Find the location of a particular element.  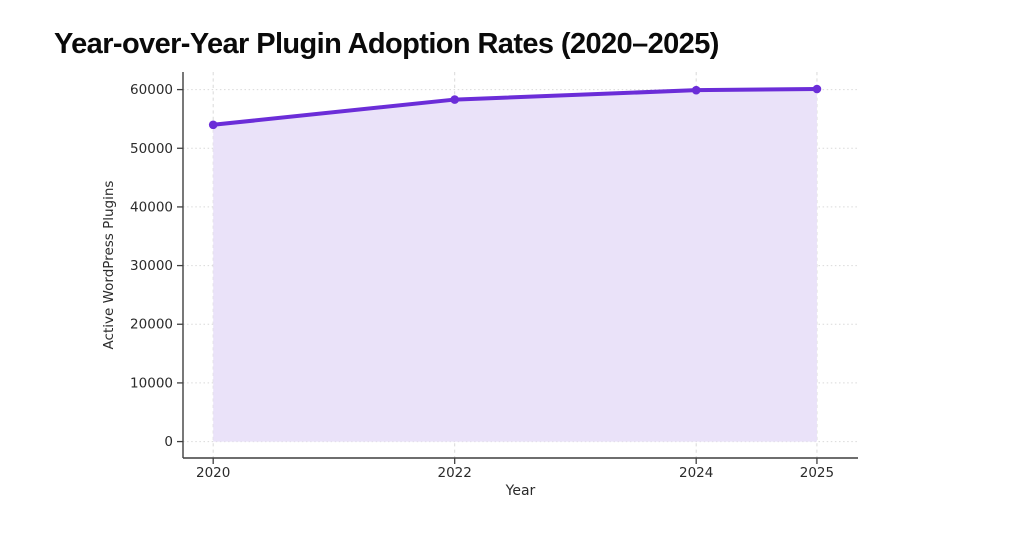

x-tick-label: 2025 is located at coordinates (817, 473).